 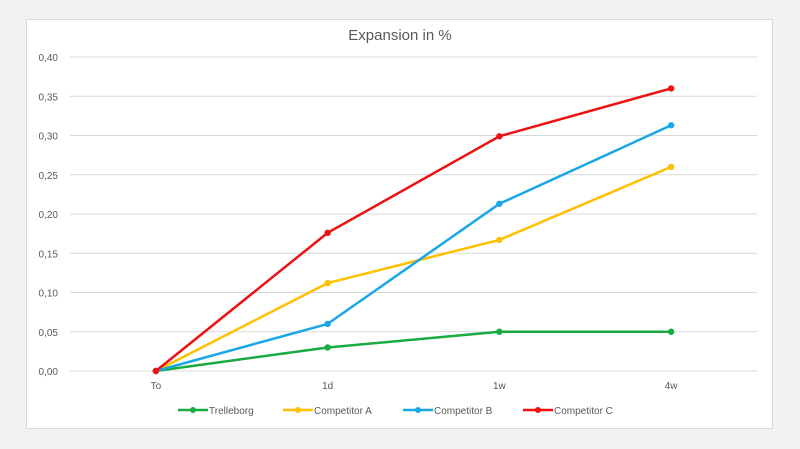 I want to click on legend-label: Competitor A, so click(x=343, y=411).